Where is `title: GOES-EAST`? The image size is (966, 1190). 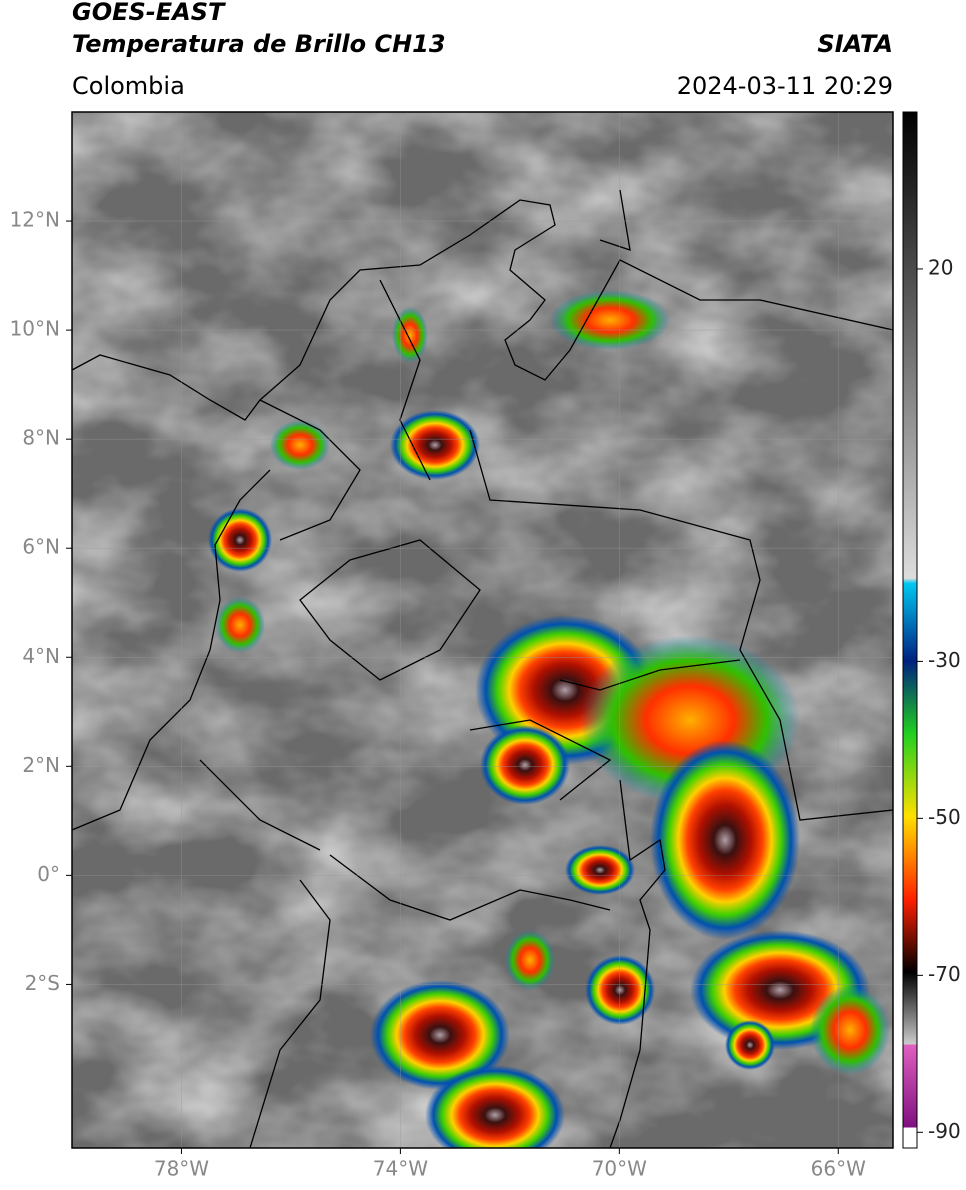 title: GOES-EAST is located at coordinates (149, 13).